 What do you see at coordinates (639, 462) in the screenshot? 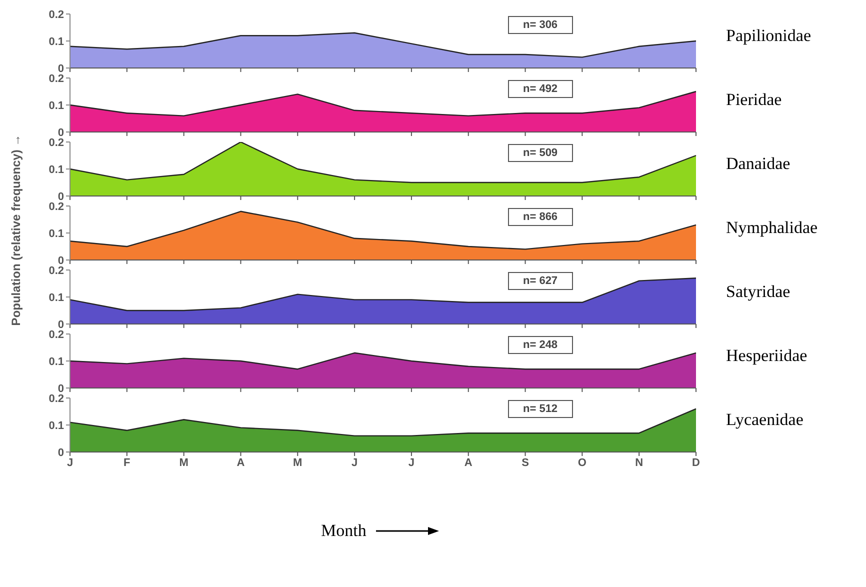
I see `x-tick-label: N` at bounding box center [639, 462].